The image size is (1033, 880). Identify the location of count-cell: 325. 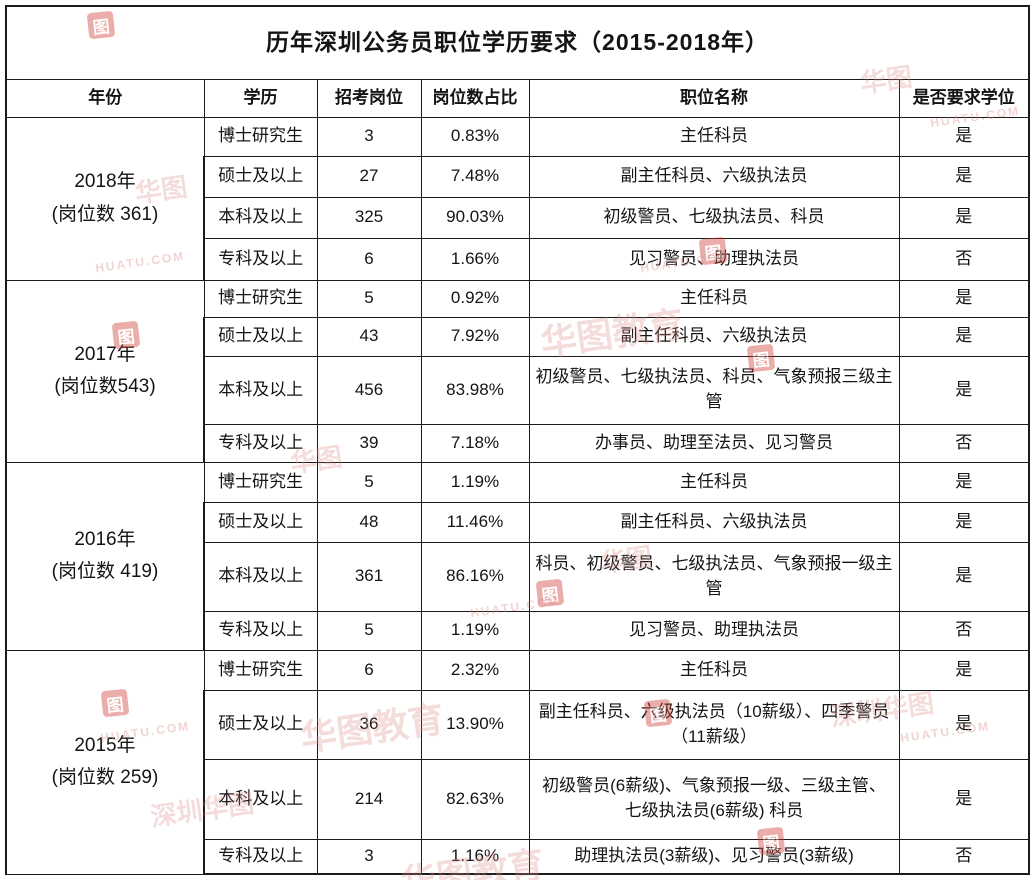
(369, 217).